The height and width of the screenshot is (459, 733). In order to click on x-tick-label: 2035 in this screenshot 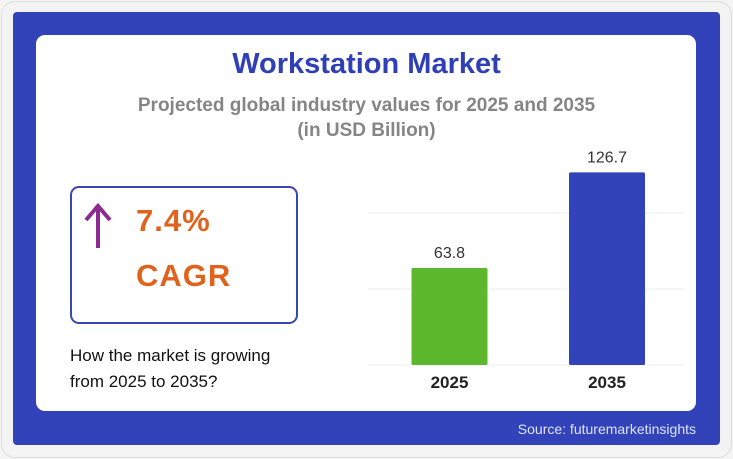, I will do `click(607, 382)`.